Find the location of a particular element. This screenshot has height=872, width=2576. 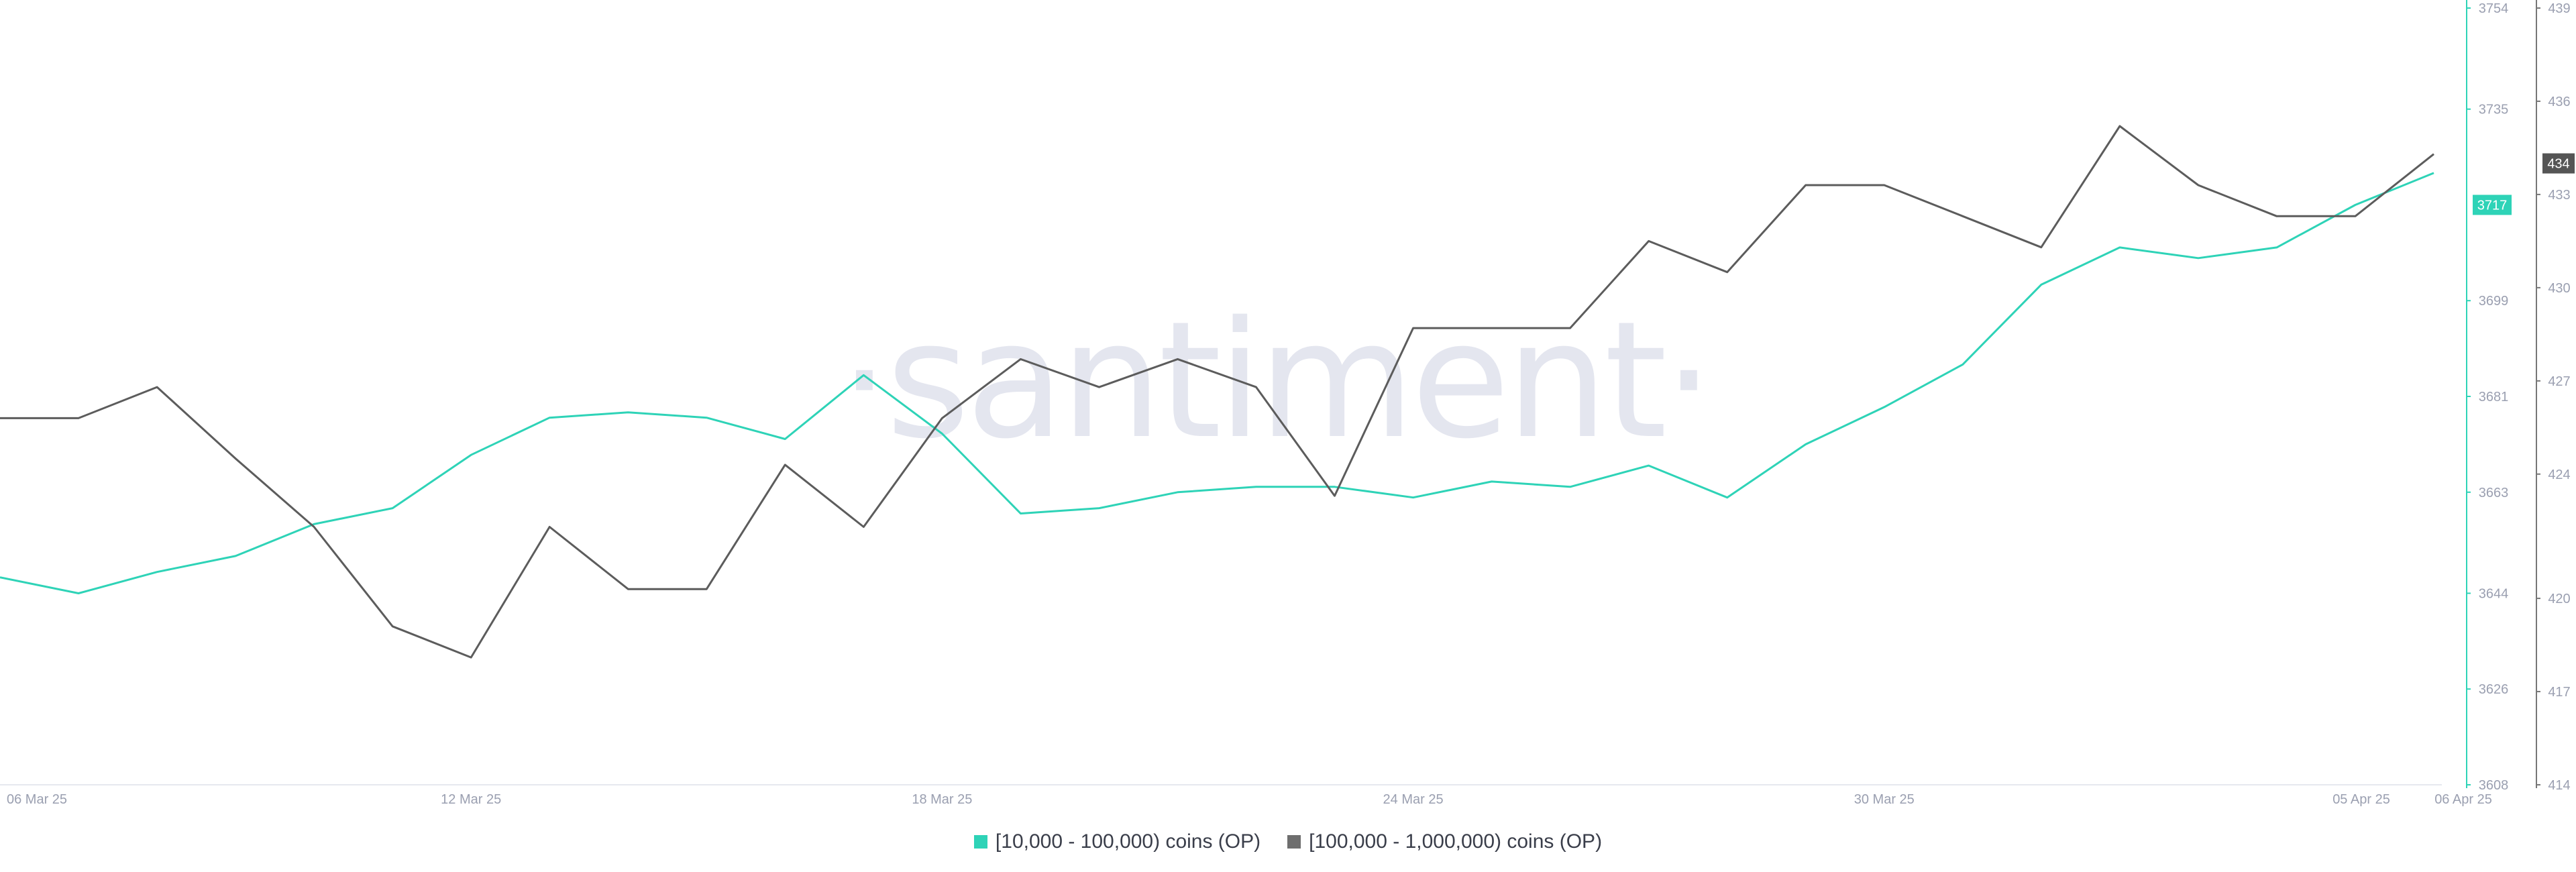

last-value-badges: 3717 434 is located at coordinates (2524, 184).